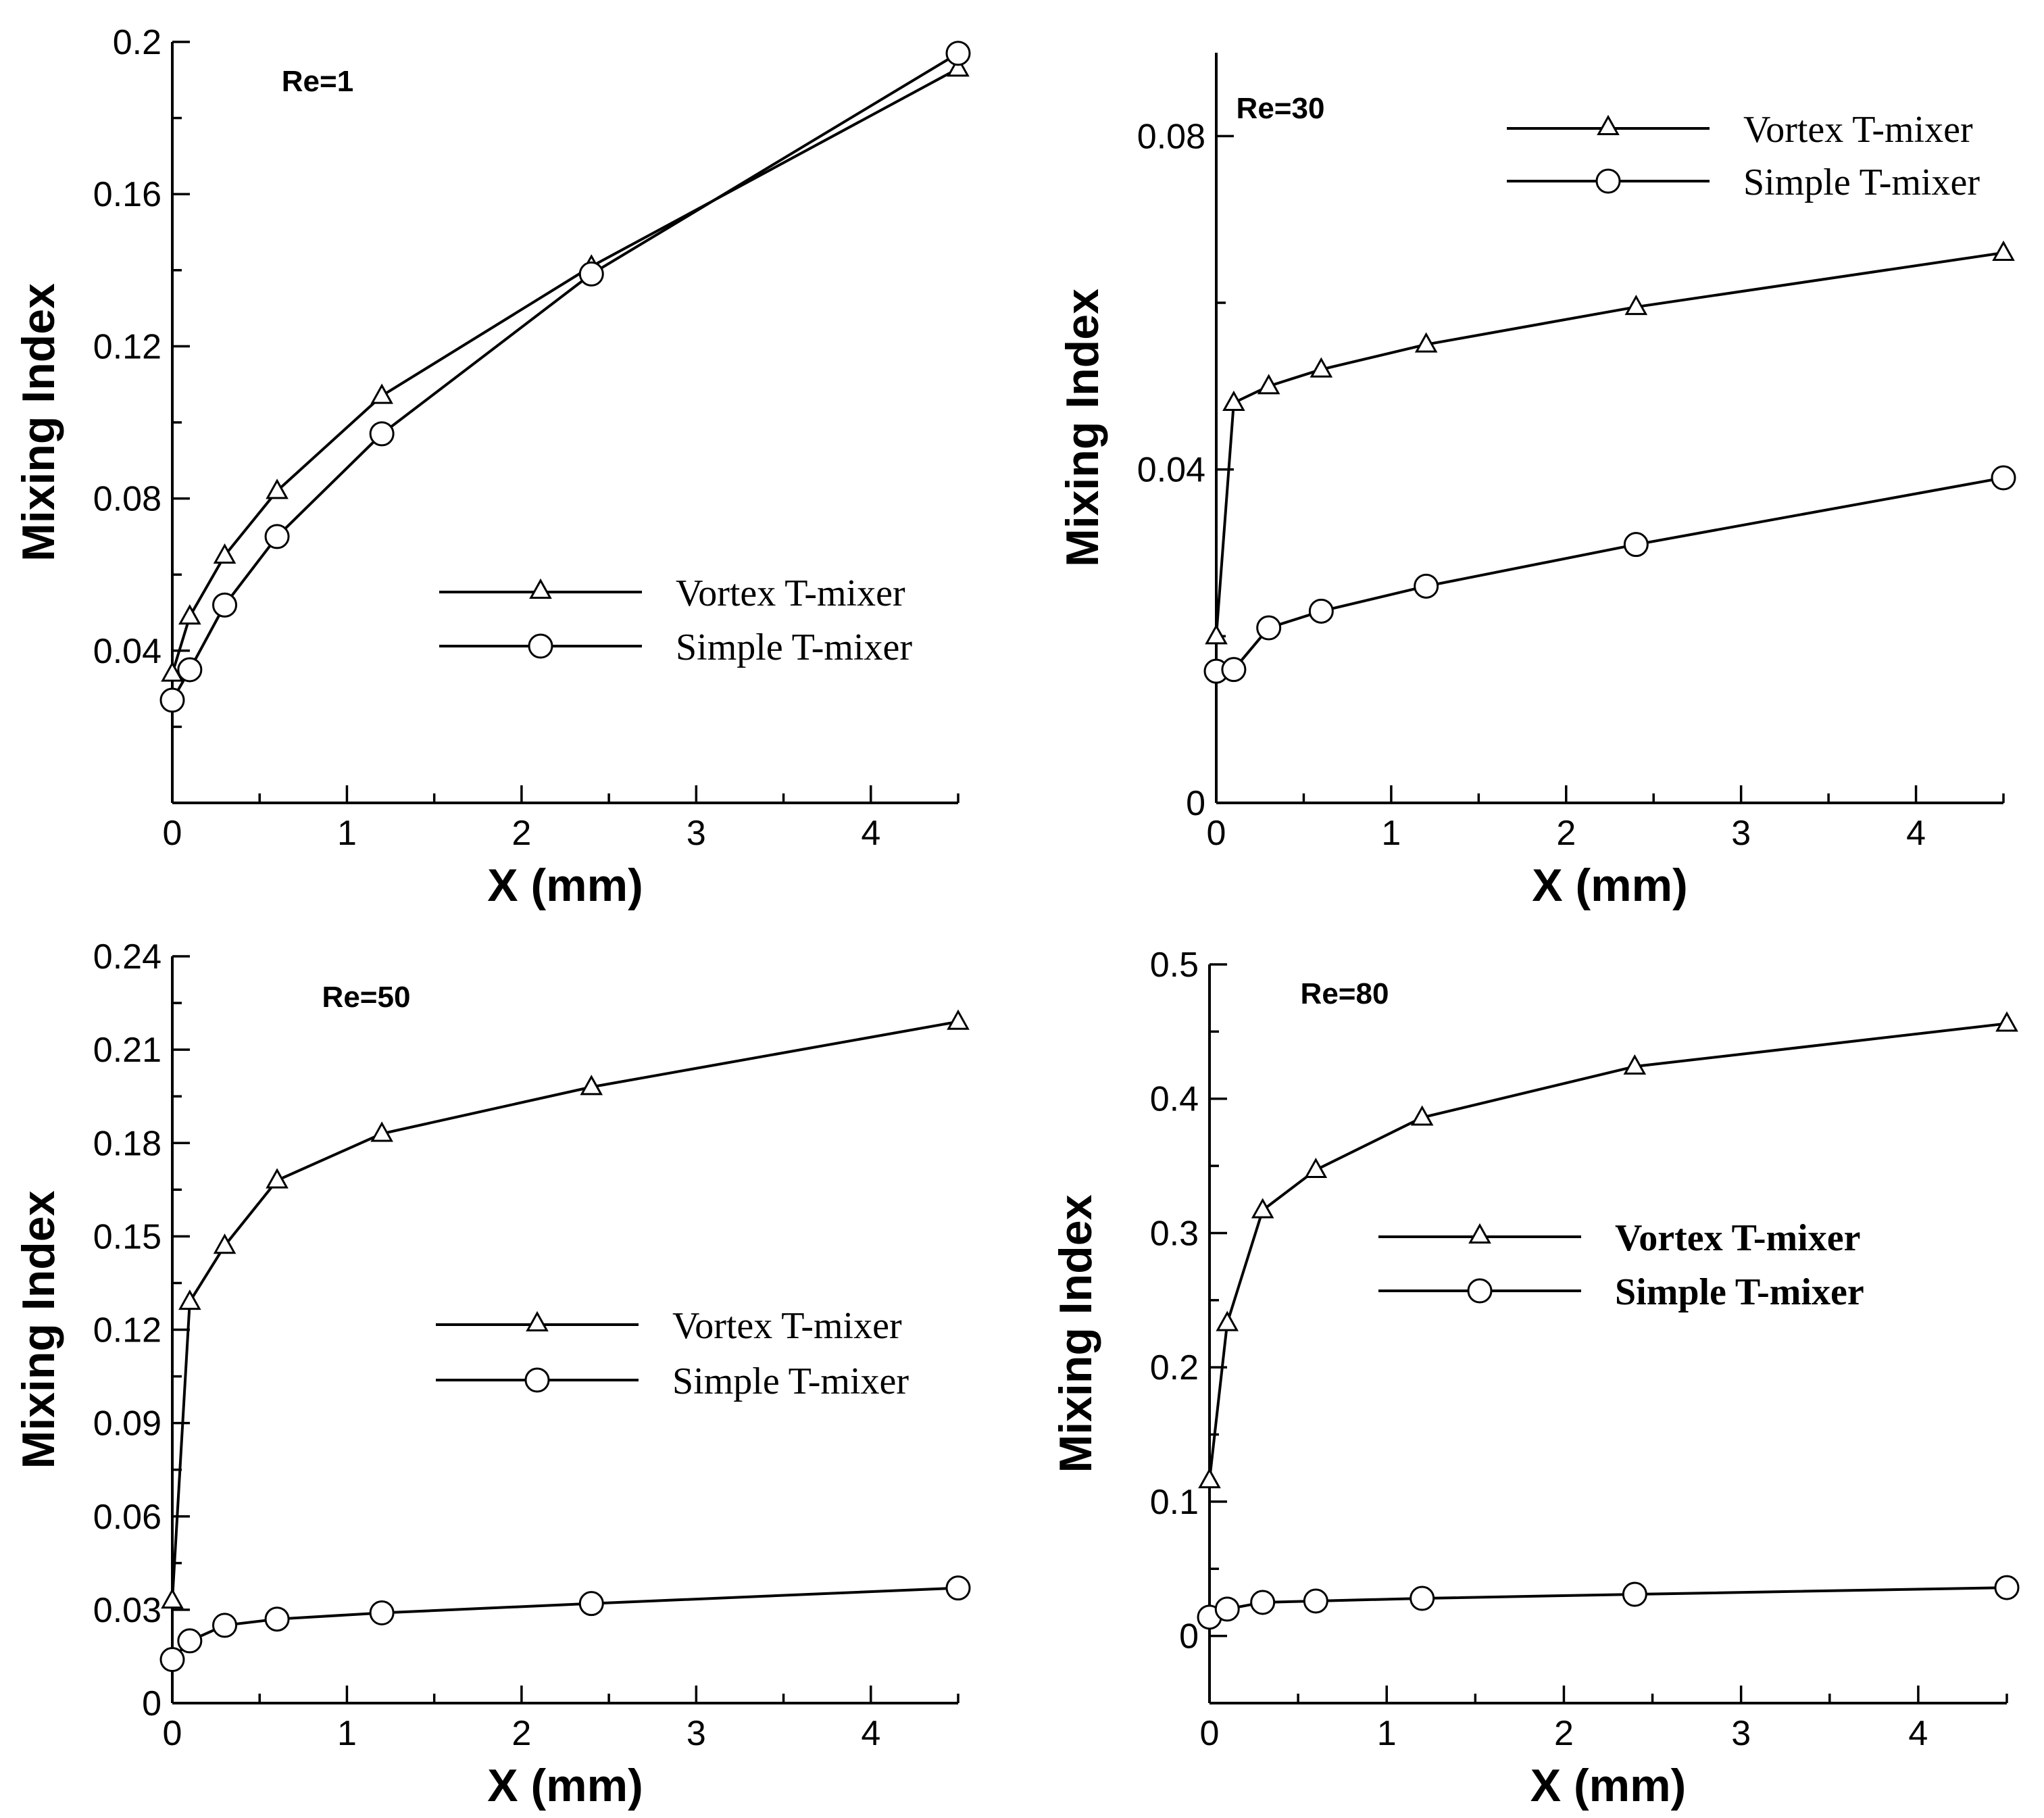  Describe the element at coordinates (127, 1611) in the screenshot. I see `y-tick-label: 0.03` at that location.